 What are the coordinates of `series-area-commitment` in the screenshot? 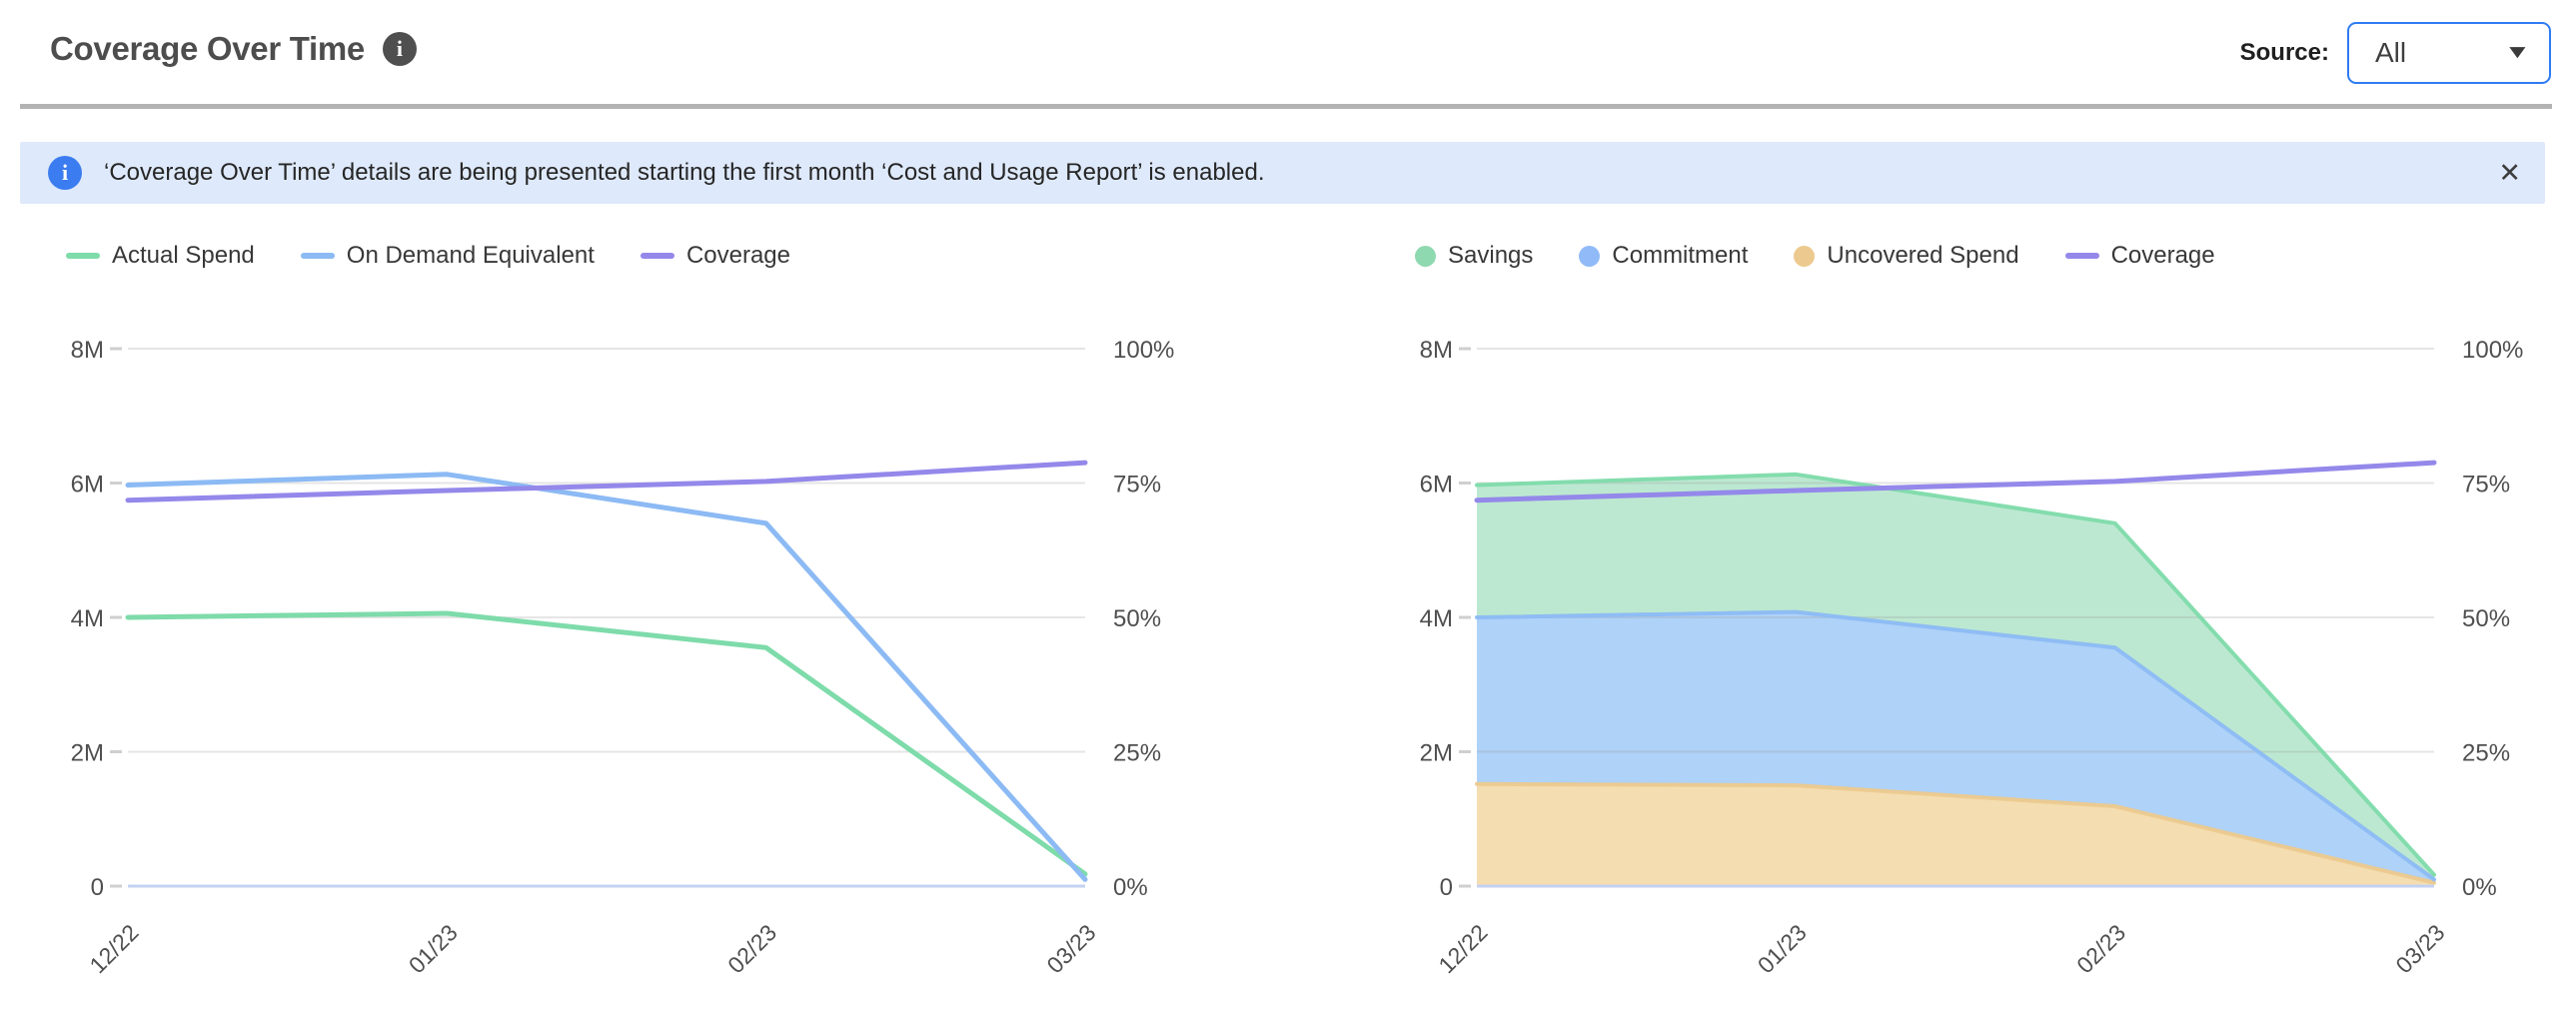 It's located at (1955, 747).